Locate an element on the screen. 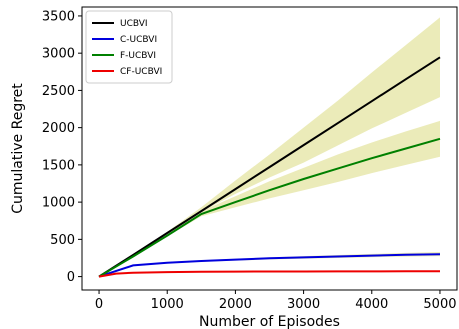  legend-label: UCBVI is located at coordinates (134, 24).